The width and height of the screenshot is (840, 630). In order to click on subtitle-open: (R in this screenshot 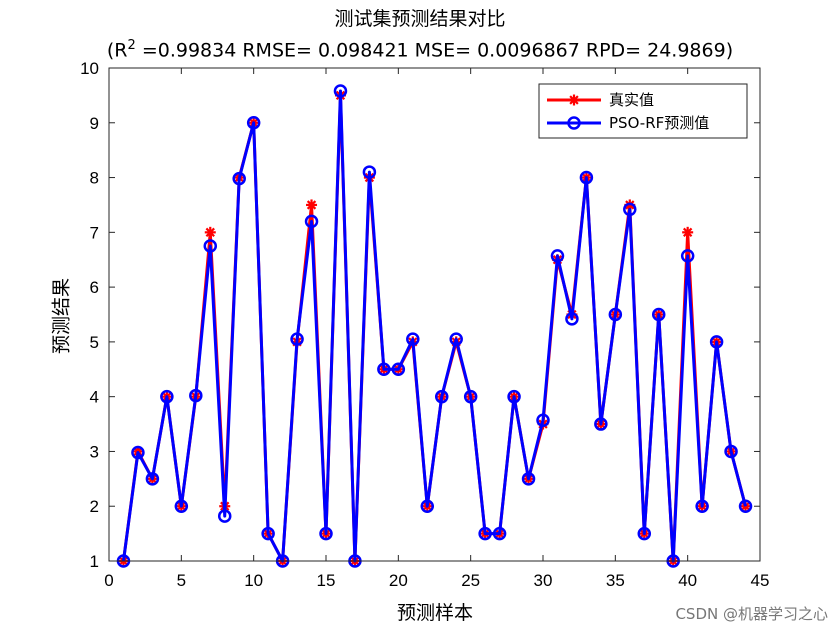, I will do `click(117, 50)`.